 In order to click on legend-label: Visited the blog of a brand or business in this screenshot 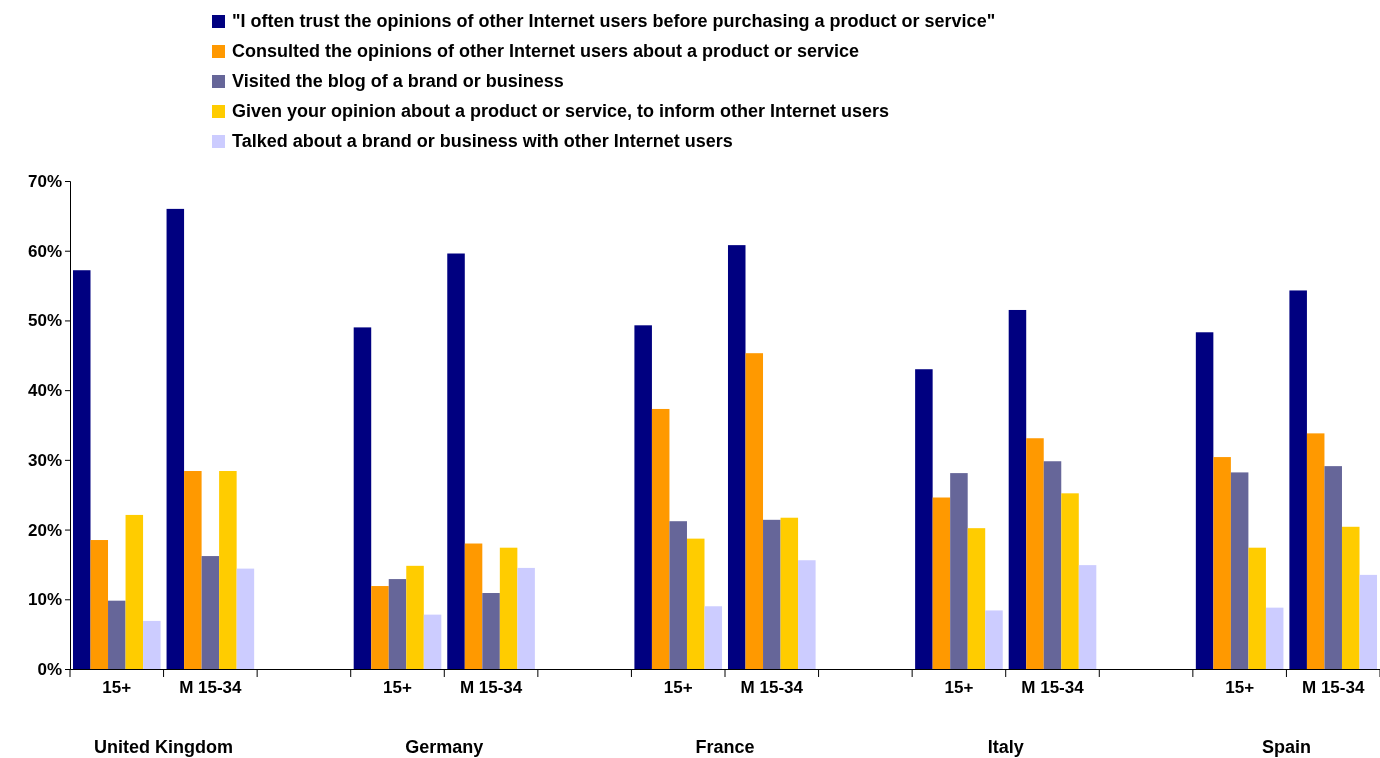, I will do `click(398, 81)`.